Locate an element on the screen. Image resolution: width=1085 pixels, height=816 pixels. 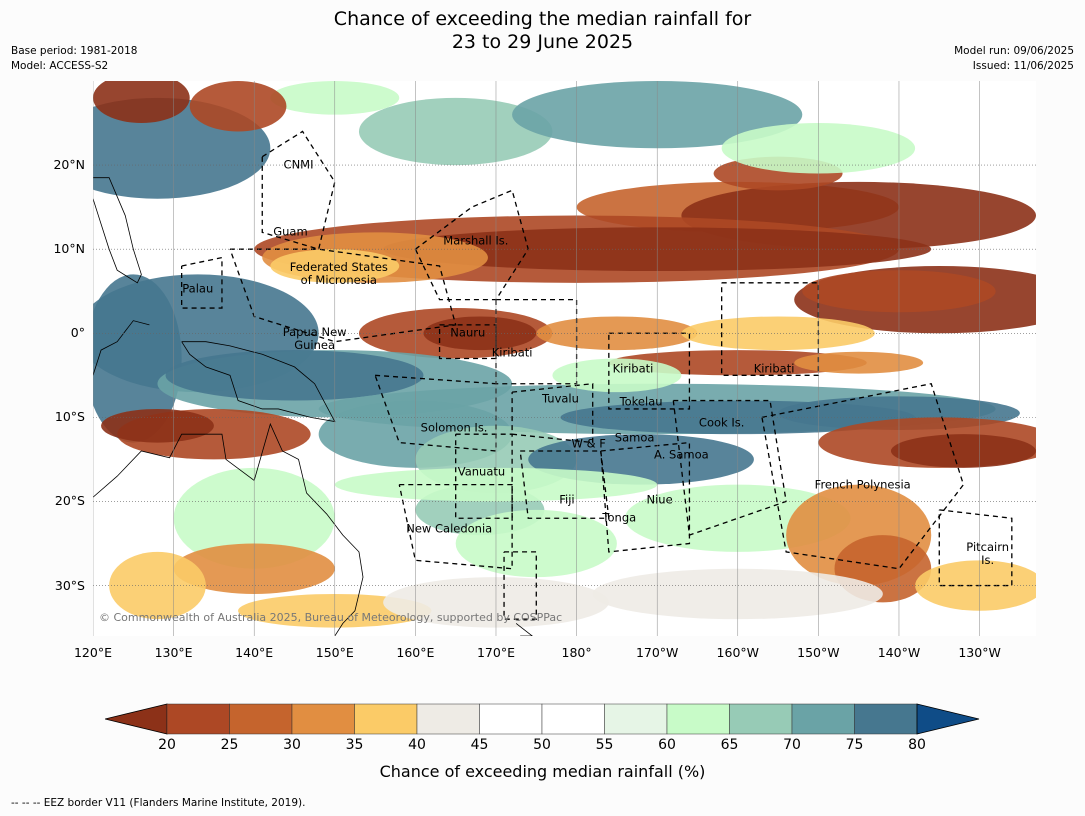
colorbar-extend-high is located at coordinates (948, 719).